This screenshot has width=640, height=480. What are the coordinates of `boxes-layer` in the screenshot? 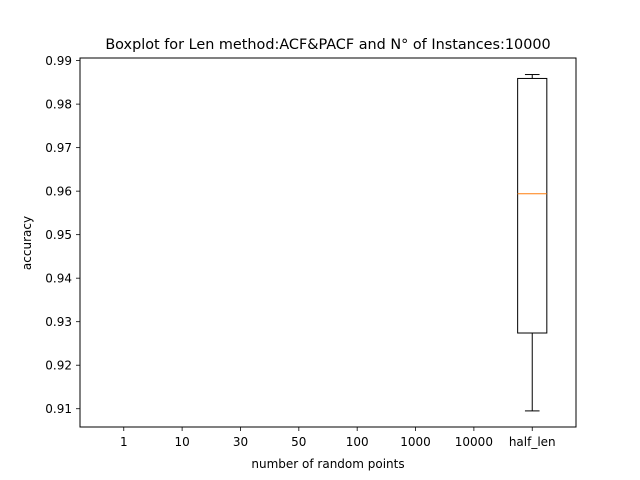 It's located at (532, 243).